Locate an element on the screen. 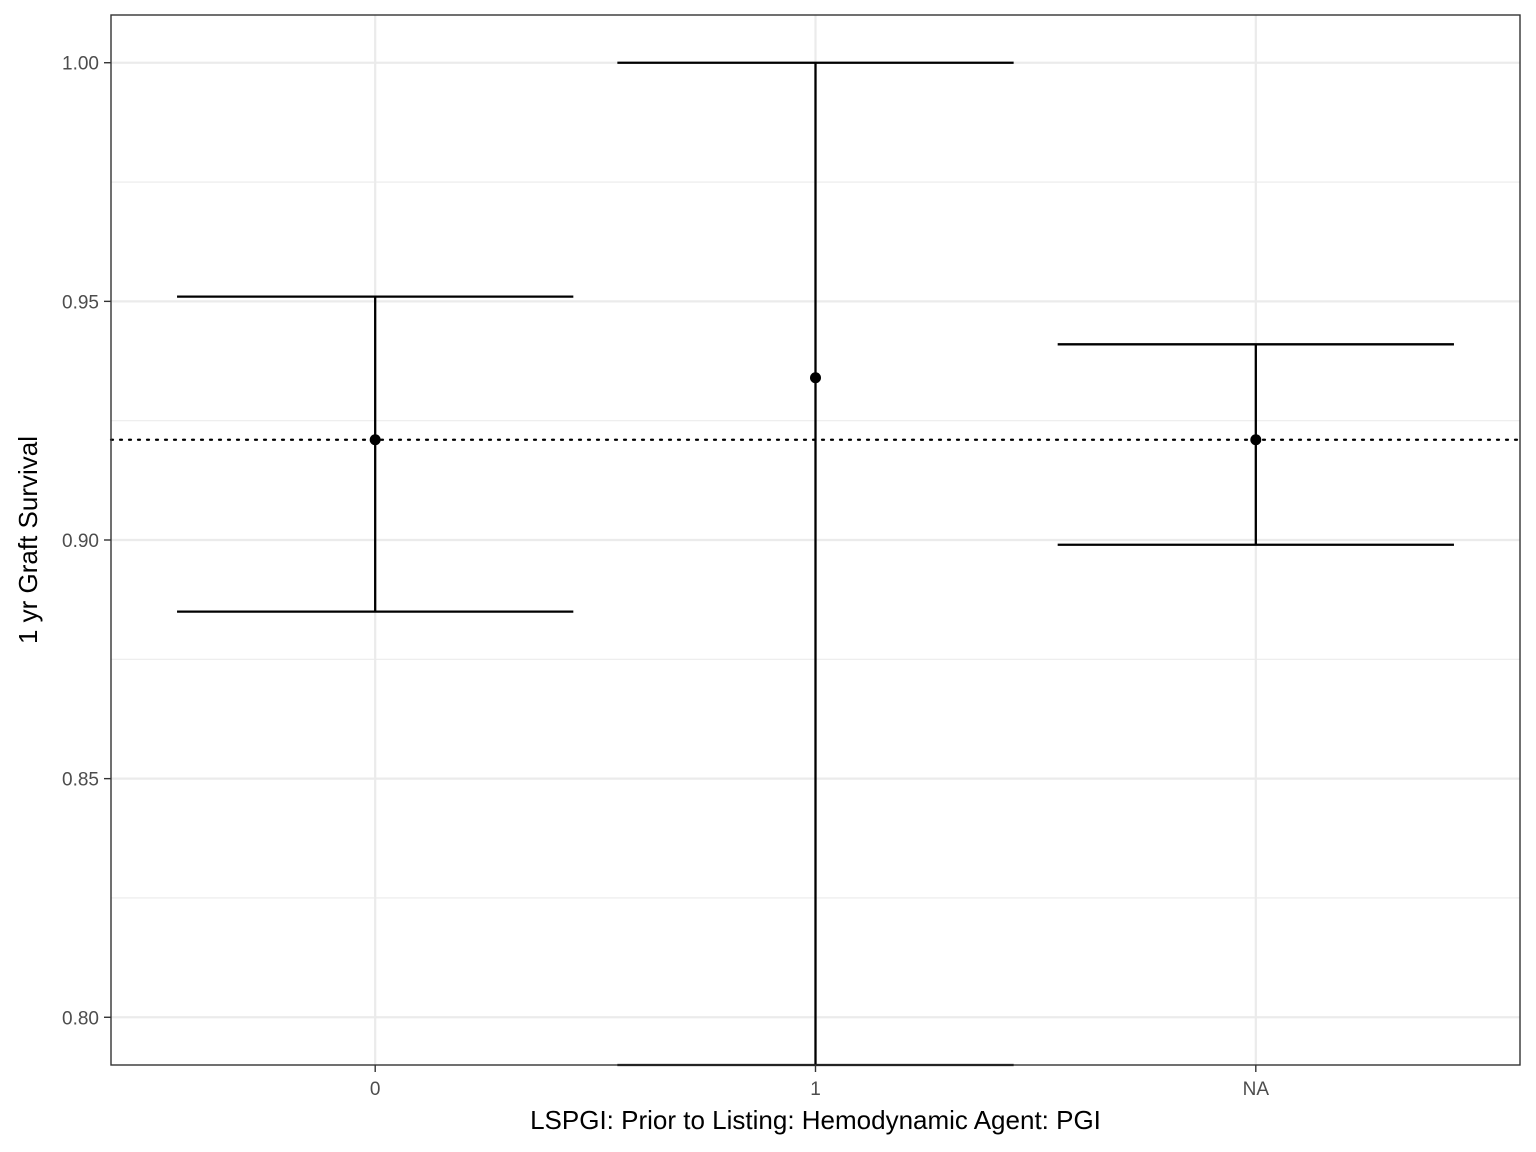 The image size is (1536, 1152). y-tick-label: 0.85 is located at coordinates (80, 780).